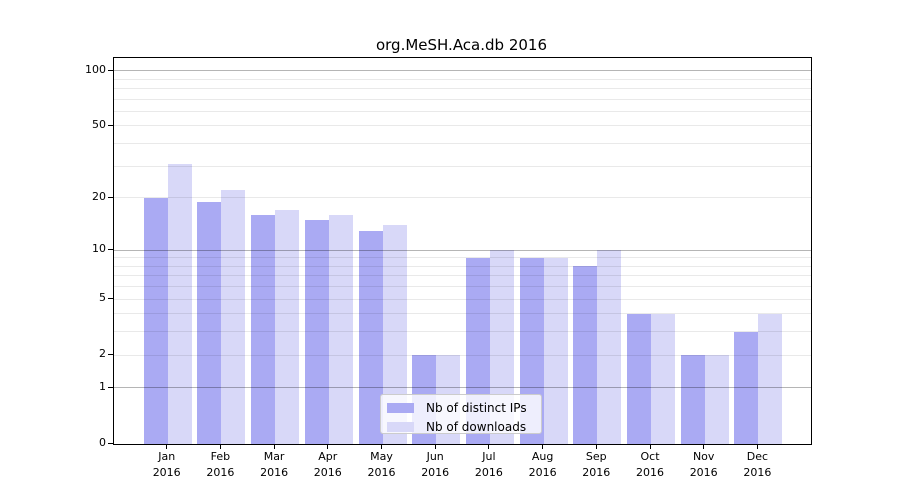 The height and width of the screenshot is (500, 900). I want to click on legend: Nb of distinct IPs Nb of downloads, so click(461, 414).